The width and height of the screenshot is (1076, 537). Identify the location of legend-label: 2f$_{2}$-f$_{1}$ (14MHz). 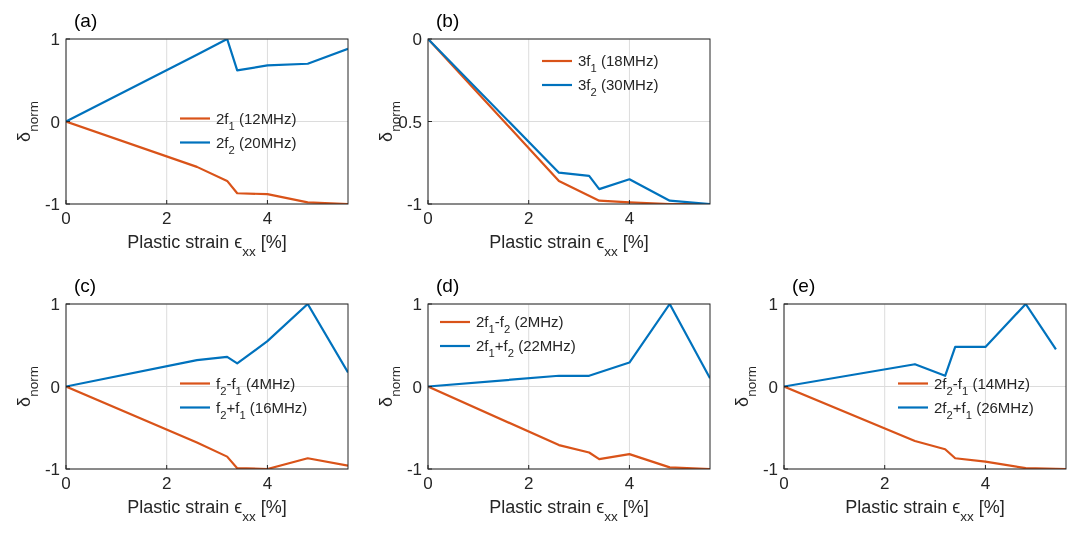
(982, 385).